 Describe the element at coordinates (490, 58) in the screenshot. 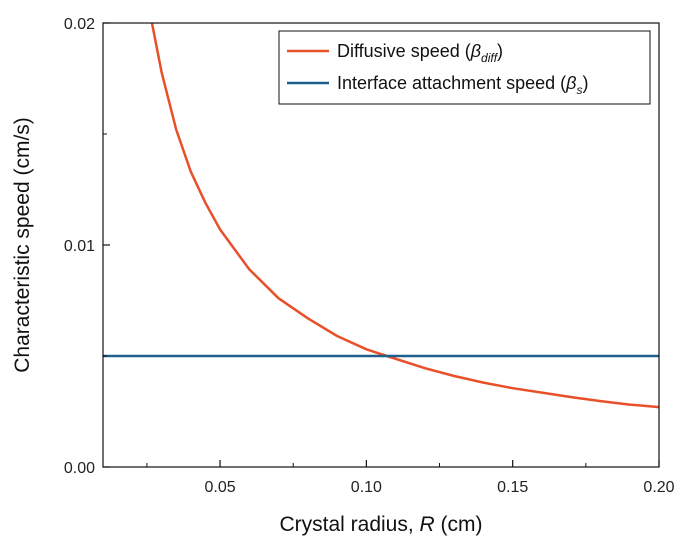

I see `legend-label-diffusive-sub: diff` at that location.